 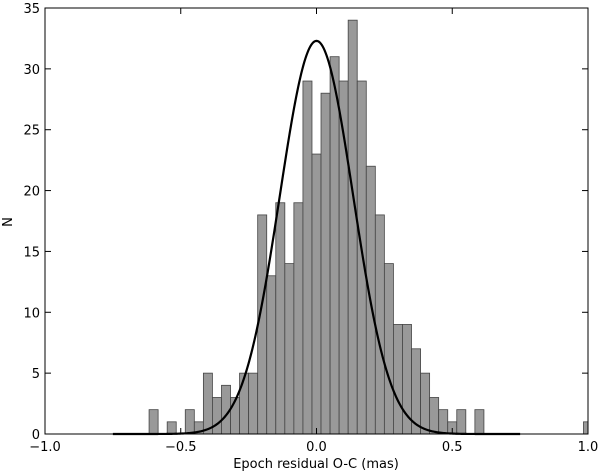 What do you see at coordinates (31, 192) in the screenshot?
I see `y-tick-label: 20` at bounding box center [31, 192].